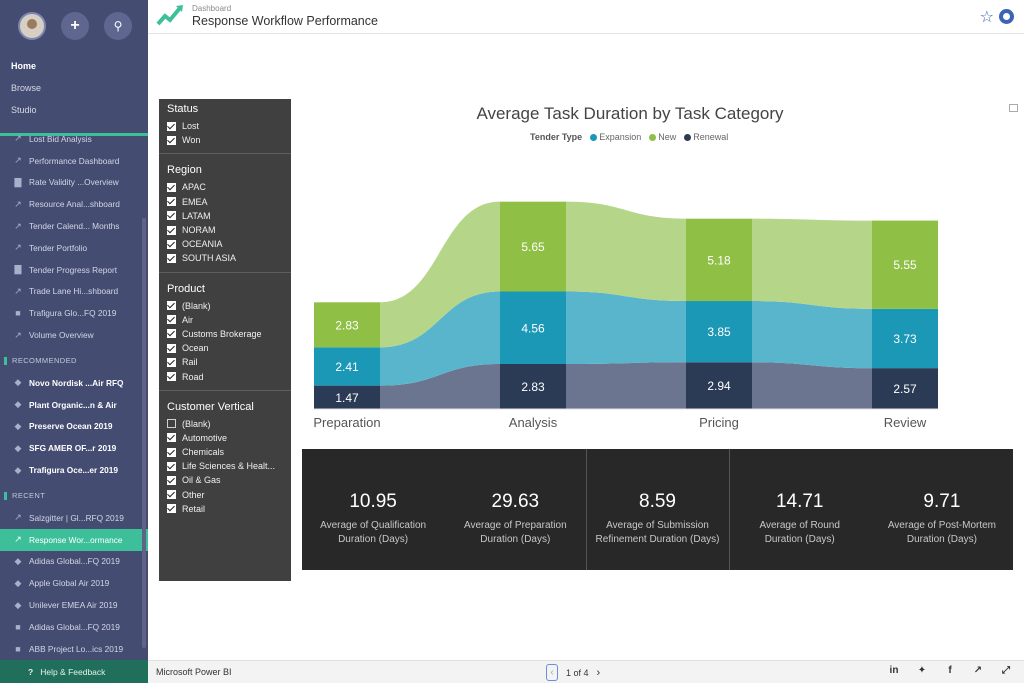 Image resolution: width=1024 pixels, height=683 pixels. I want to click on filter-option: Ocean, so click(229, 348).